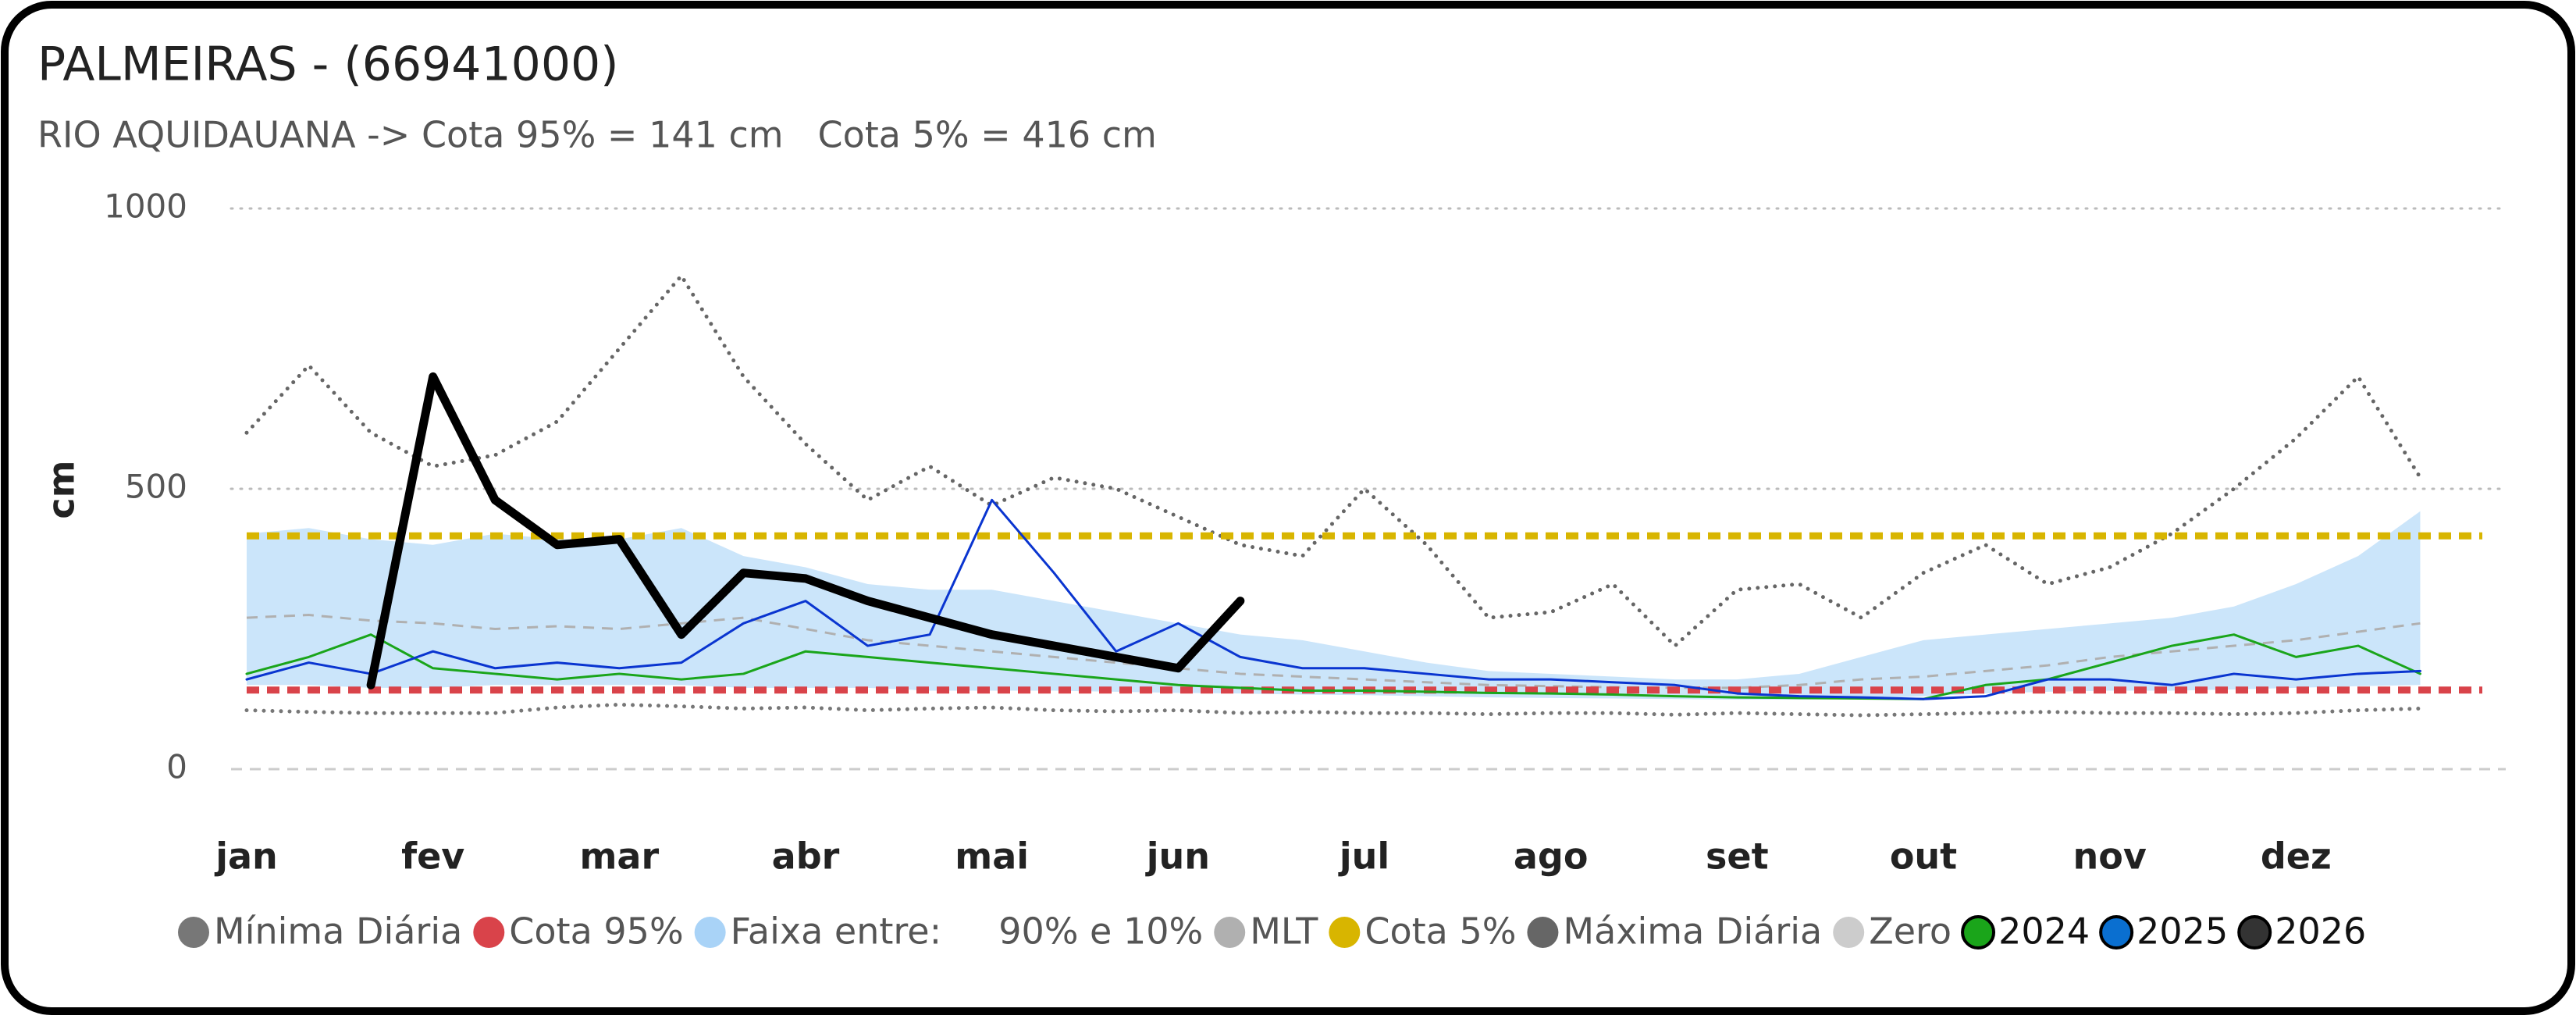 This screenshot has height=1019, width=2576. I want to click on legend-label: MLT, so click(1284, 931).